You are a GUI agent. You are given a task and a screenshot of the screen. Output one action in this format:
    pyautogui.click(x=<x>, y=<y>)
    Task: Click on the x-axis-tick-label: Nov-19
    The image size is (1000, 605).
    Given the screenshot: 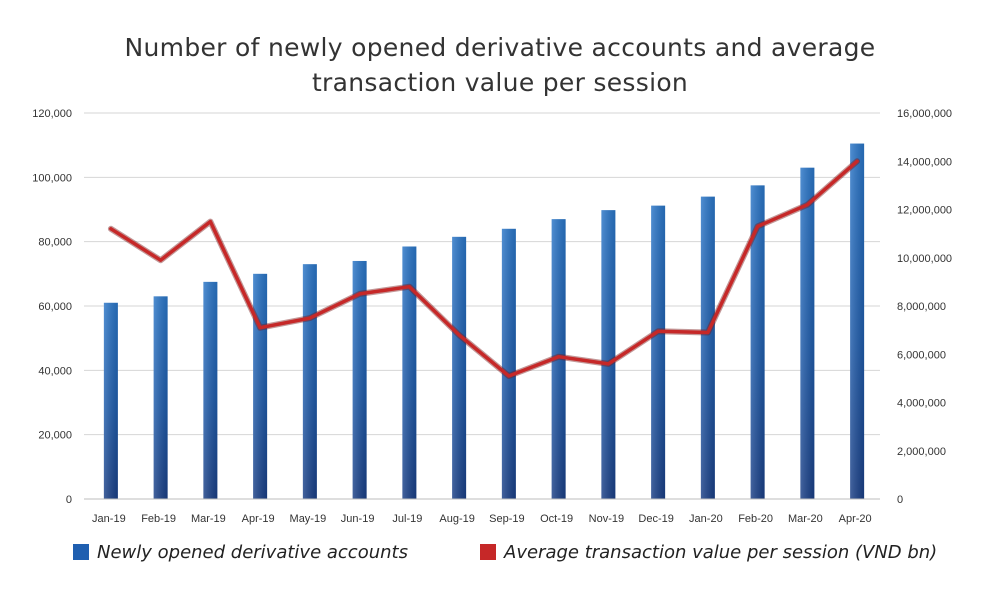 What is the action you would take?
    pyautogui.click(x=606, y=519)
    